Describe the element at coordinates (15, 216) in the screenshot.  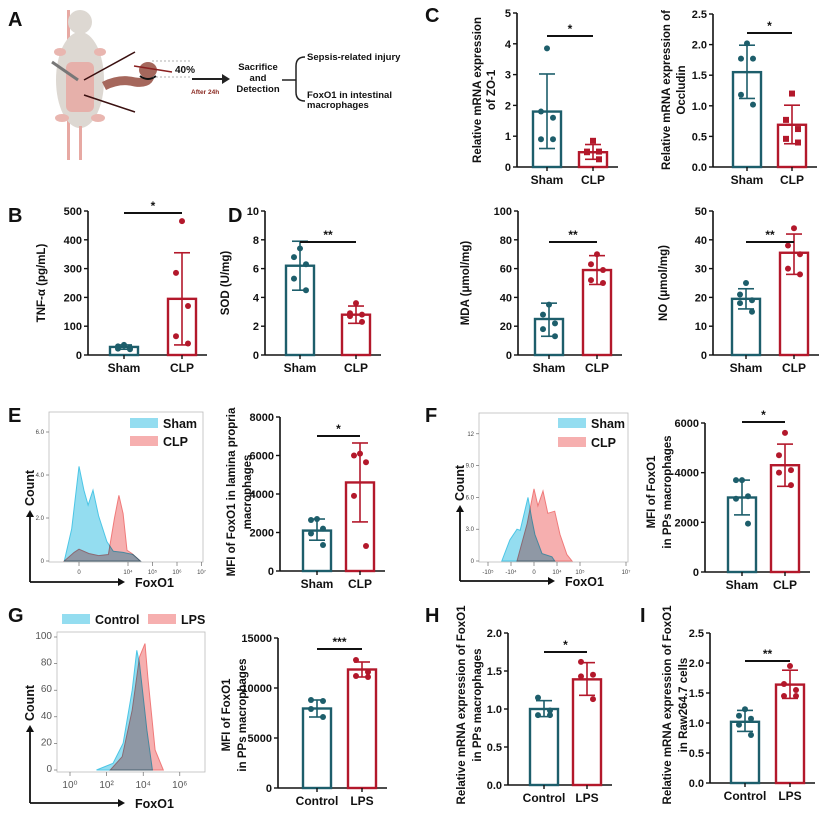
I see `panel-label-b: B` at that location.